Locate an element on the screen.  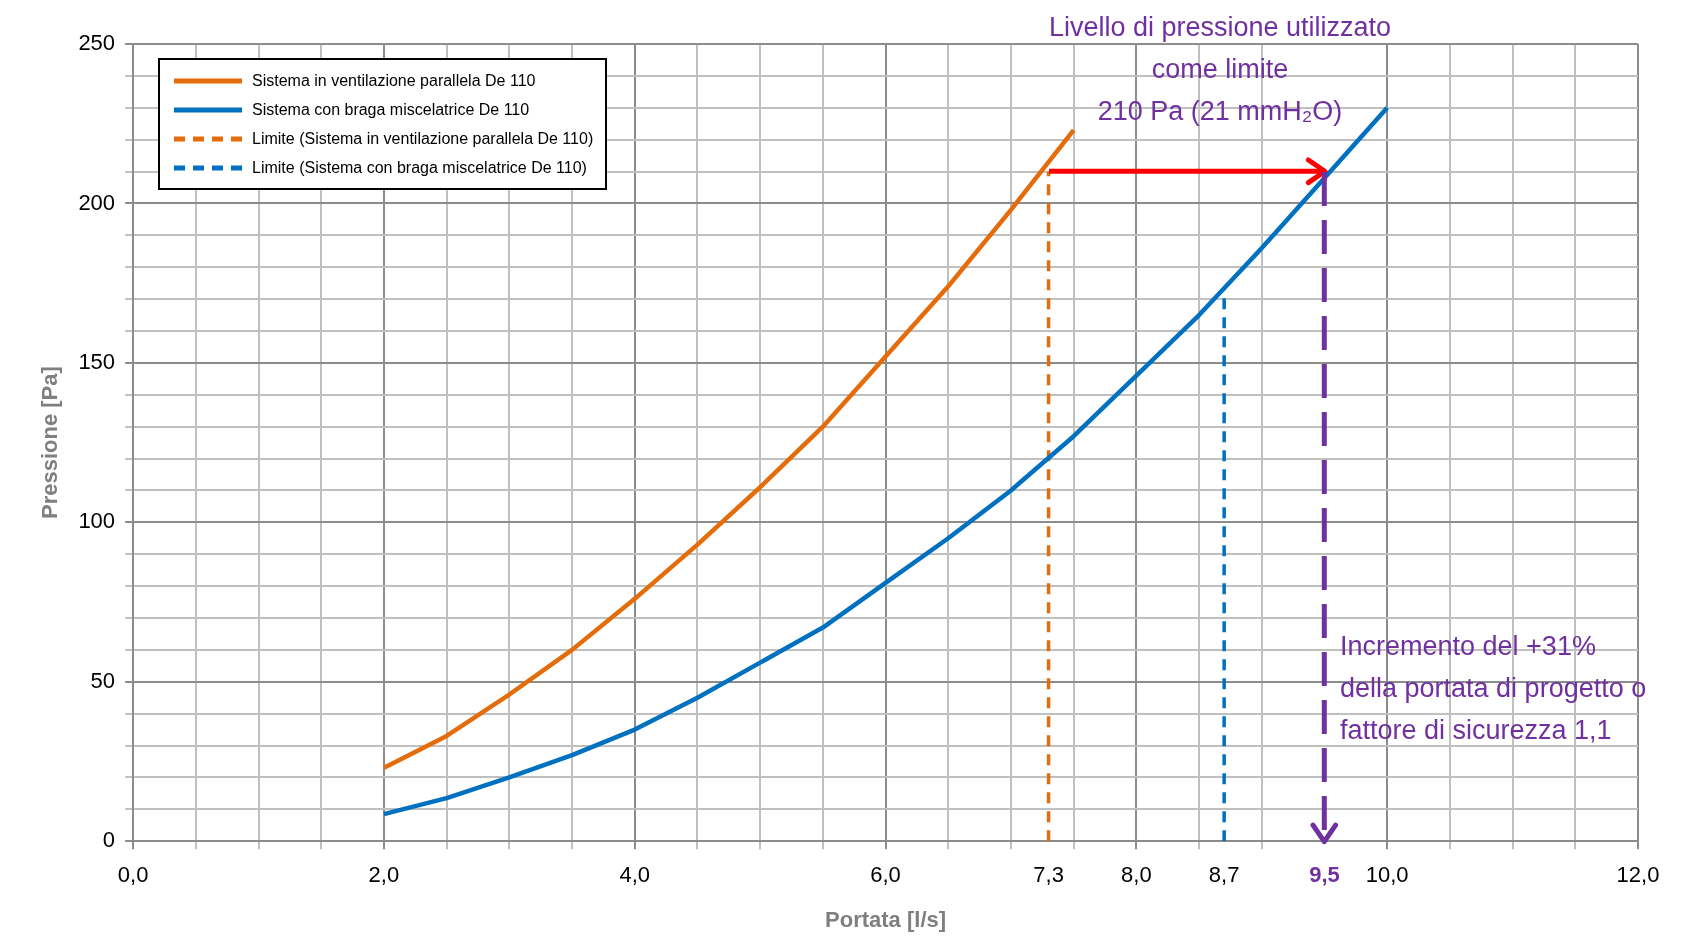
x-tick-label: 9,5 is located at coordinates (1324, 875).